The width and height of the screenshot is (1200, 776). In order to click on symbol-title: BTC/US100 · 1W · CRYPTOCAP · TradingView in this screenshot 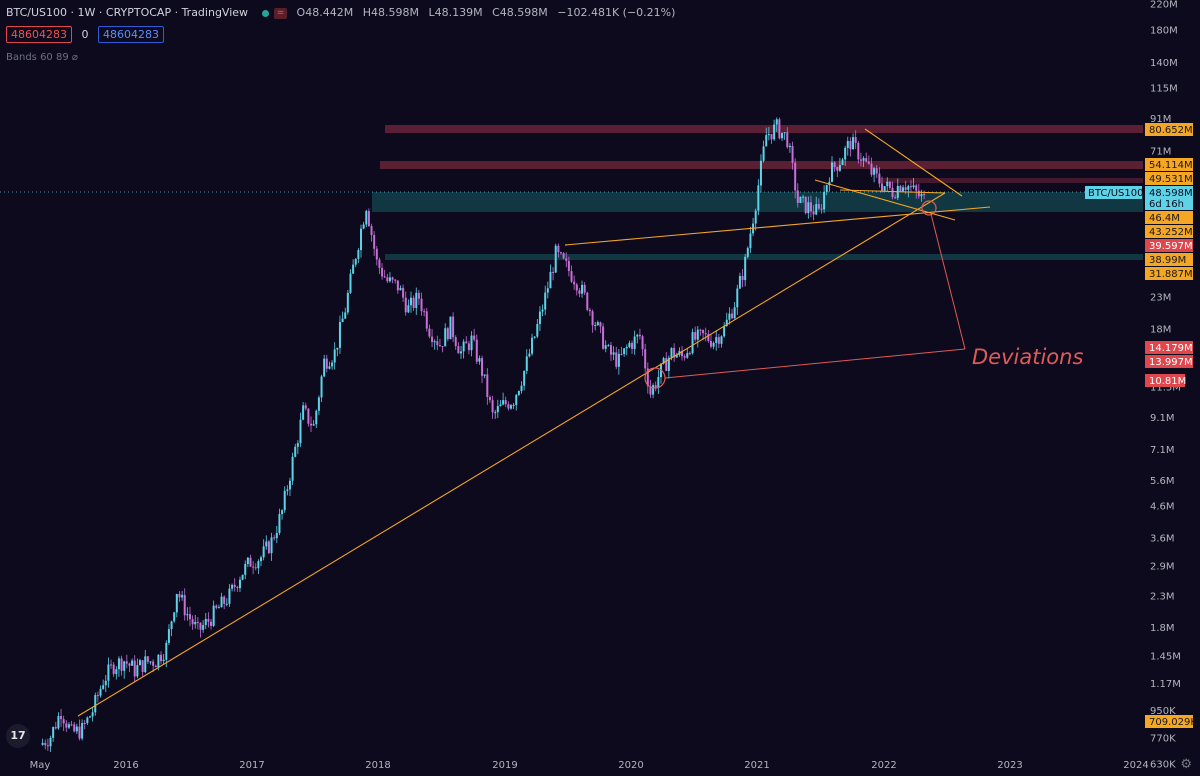, I will do `click(127, 12)`.